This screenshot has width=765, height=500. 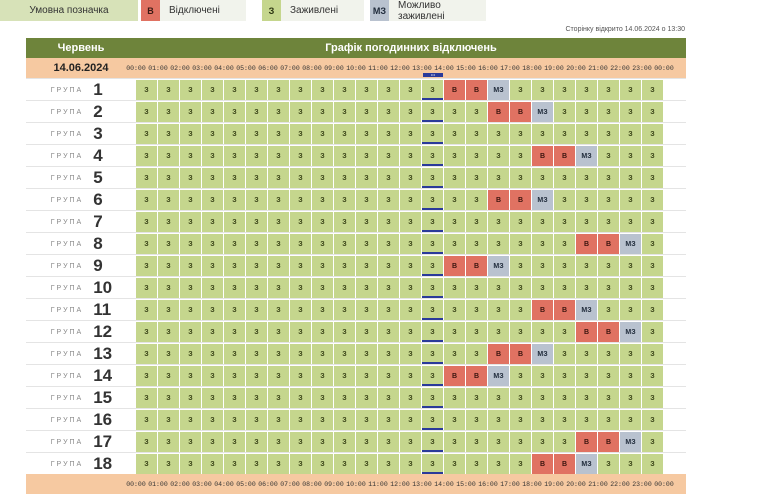 What do you see at coordinates (98, 243) in the screenshot?
I see `group-number: 8` at bounding box center [98, 243].